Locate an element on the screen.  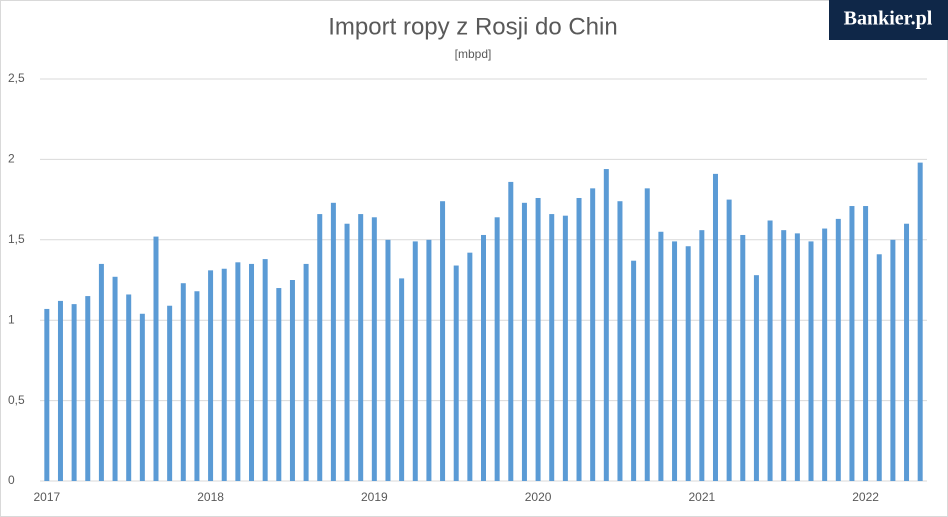
y-tick-label: 2 is located at coordinates (11, 159).